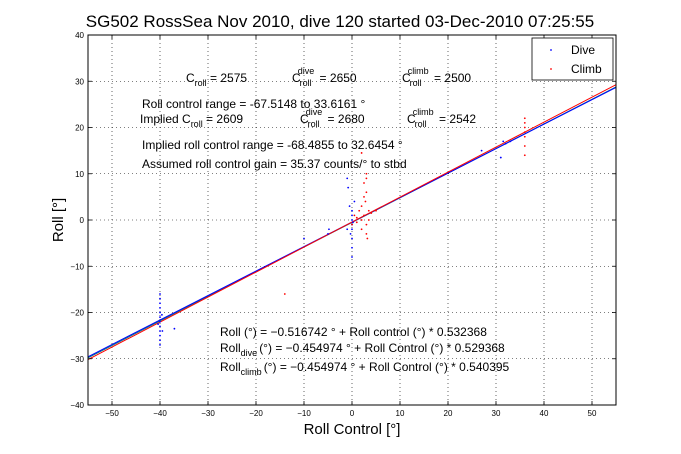 This screenshot has width=681, height=454. What do you see at coordinates (77, 313) in the screenshot?
I see `y-tick-label: −20` at bounding box center [77, 313].